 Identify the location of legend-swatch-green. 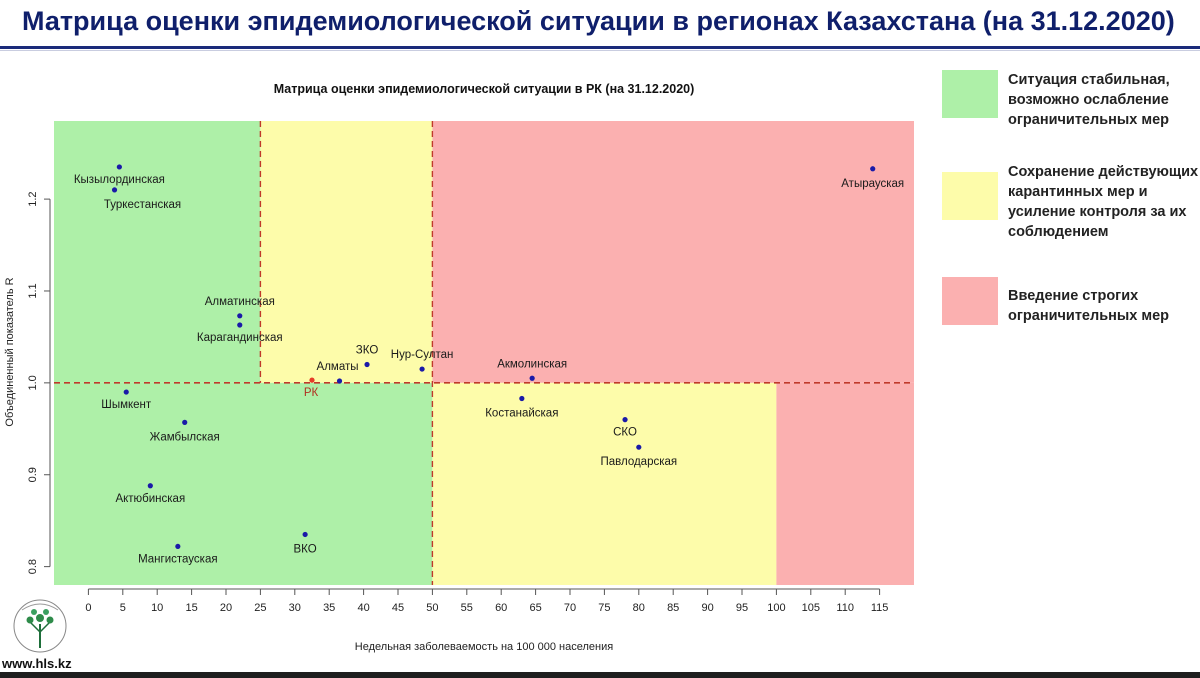
(970, 94).